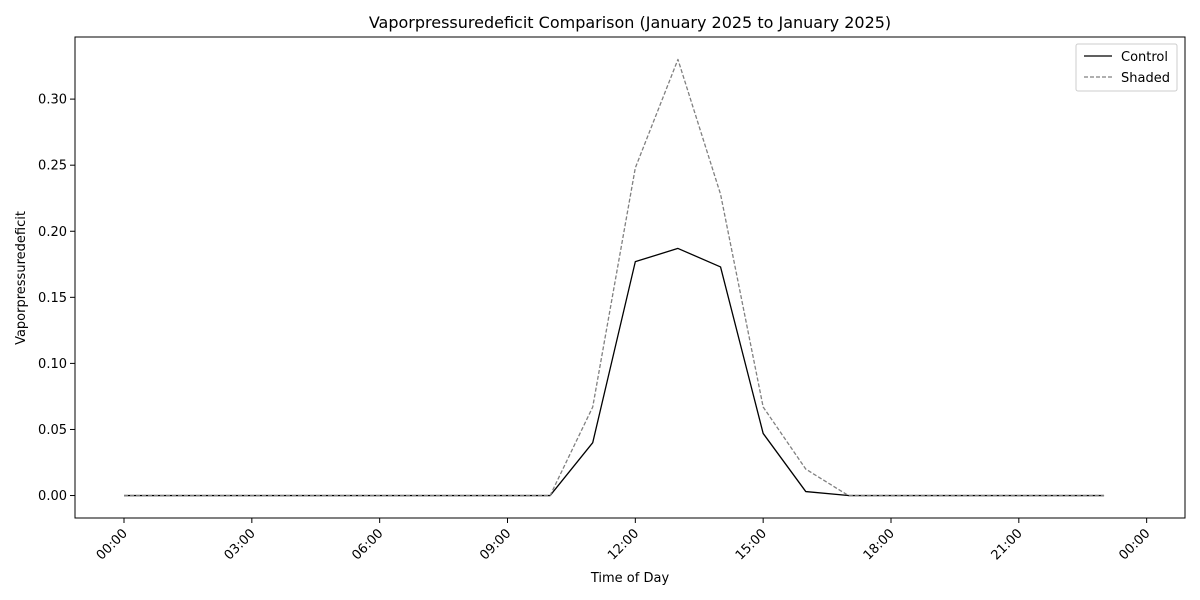 This screenshot has width=1200, height=600. Describe the element at coordinates (52, 496) in the screenshot. I see `y-tick-label: 0.00` at that location.